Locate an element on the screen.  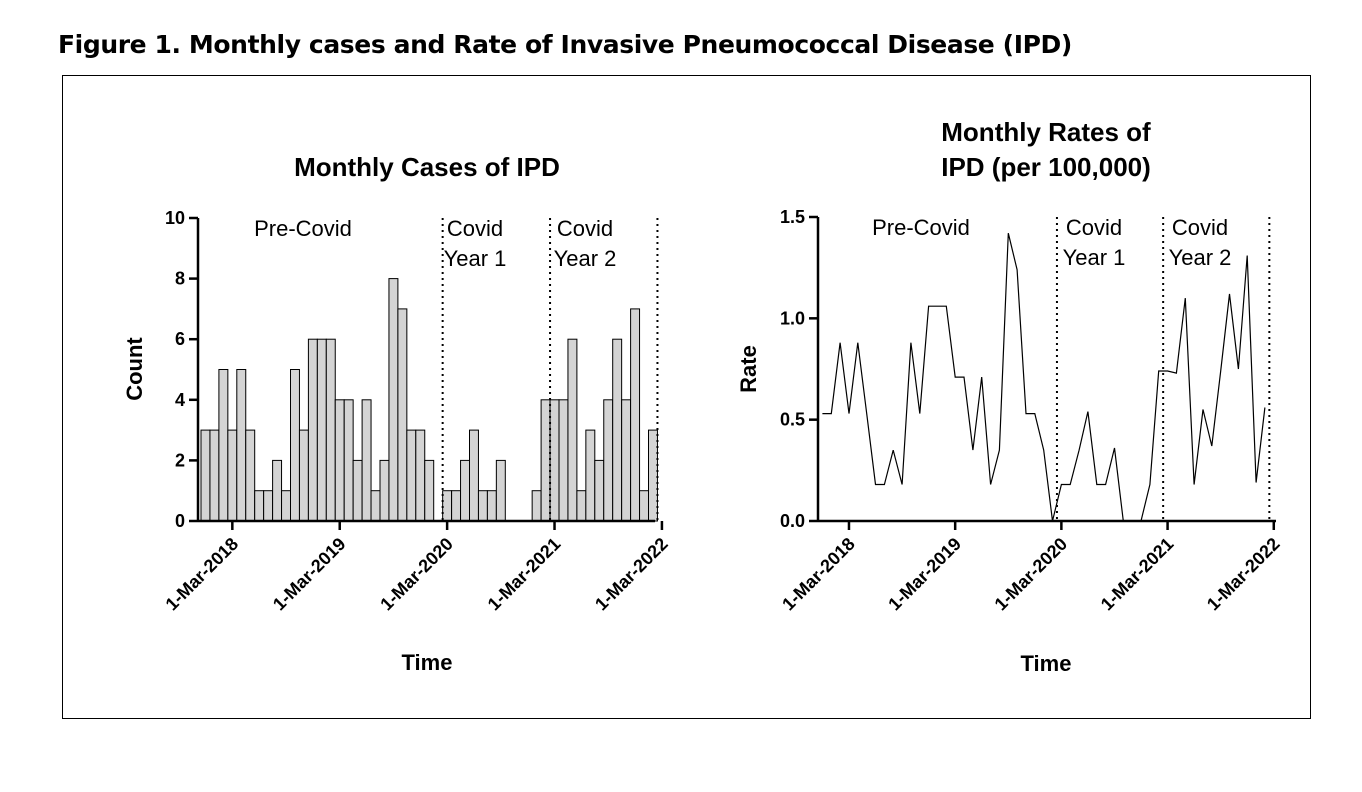
cases-chart-title: Monthly Cases of IPD is located at coordinates (427, 167).